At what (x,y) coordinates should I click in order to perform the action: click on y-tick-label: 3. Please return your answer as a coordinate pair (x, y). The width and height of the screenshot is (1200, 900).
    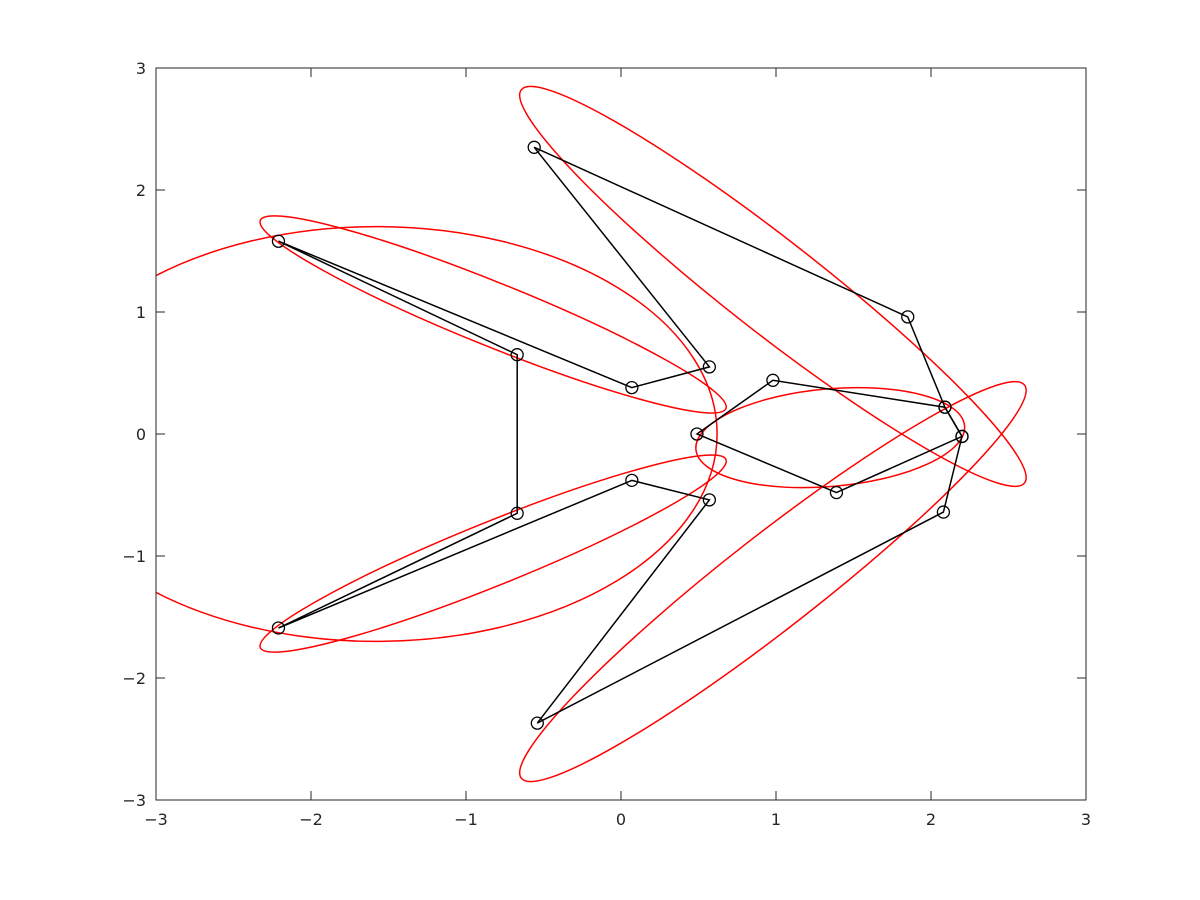
    Looking at the image, I should click on (141, 68).